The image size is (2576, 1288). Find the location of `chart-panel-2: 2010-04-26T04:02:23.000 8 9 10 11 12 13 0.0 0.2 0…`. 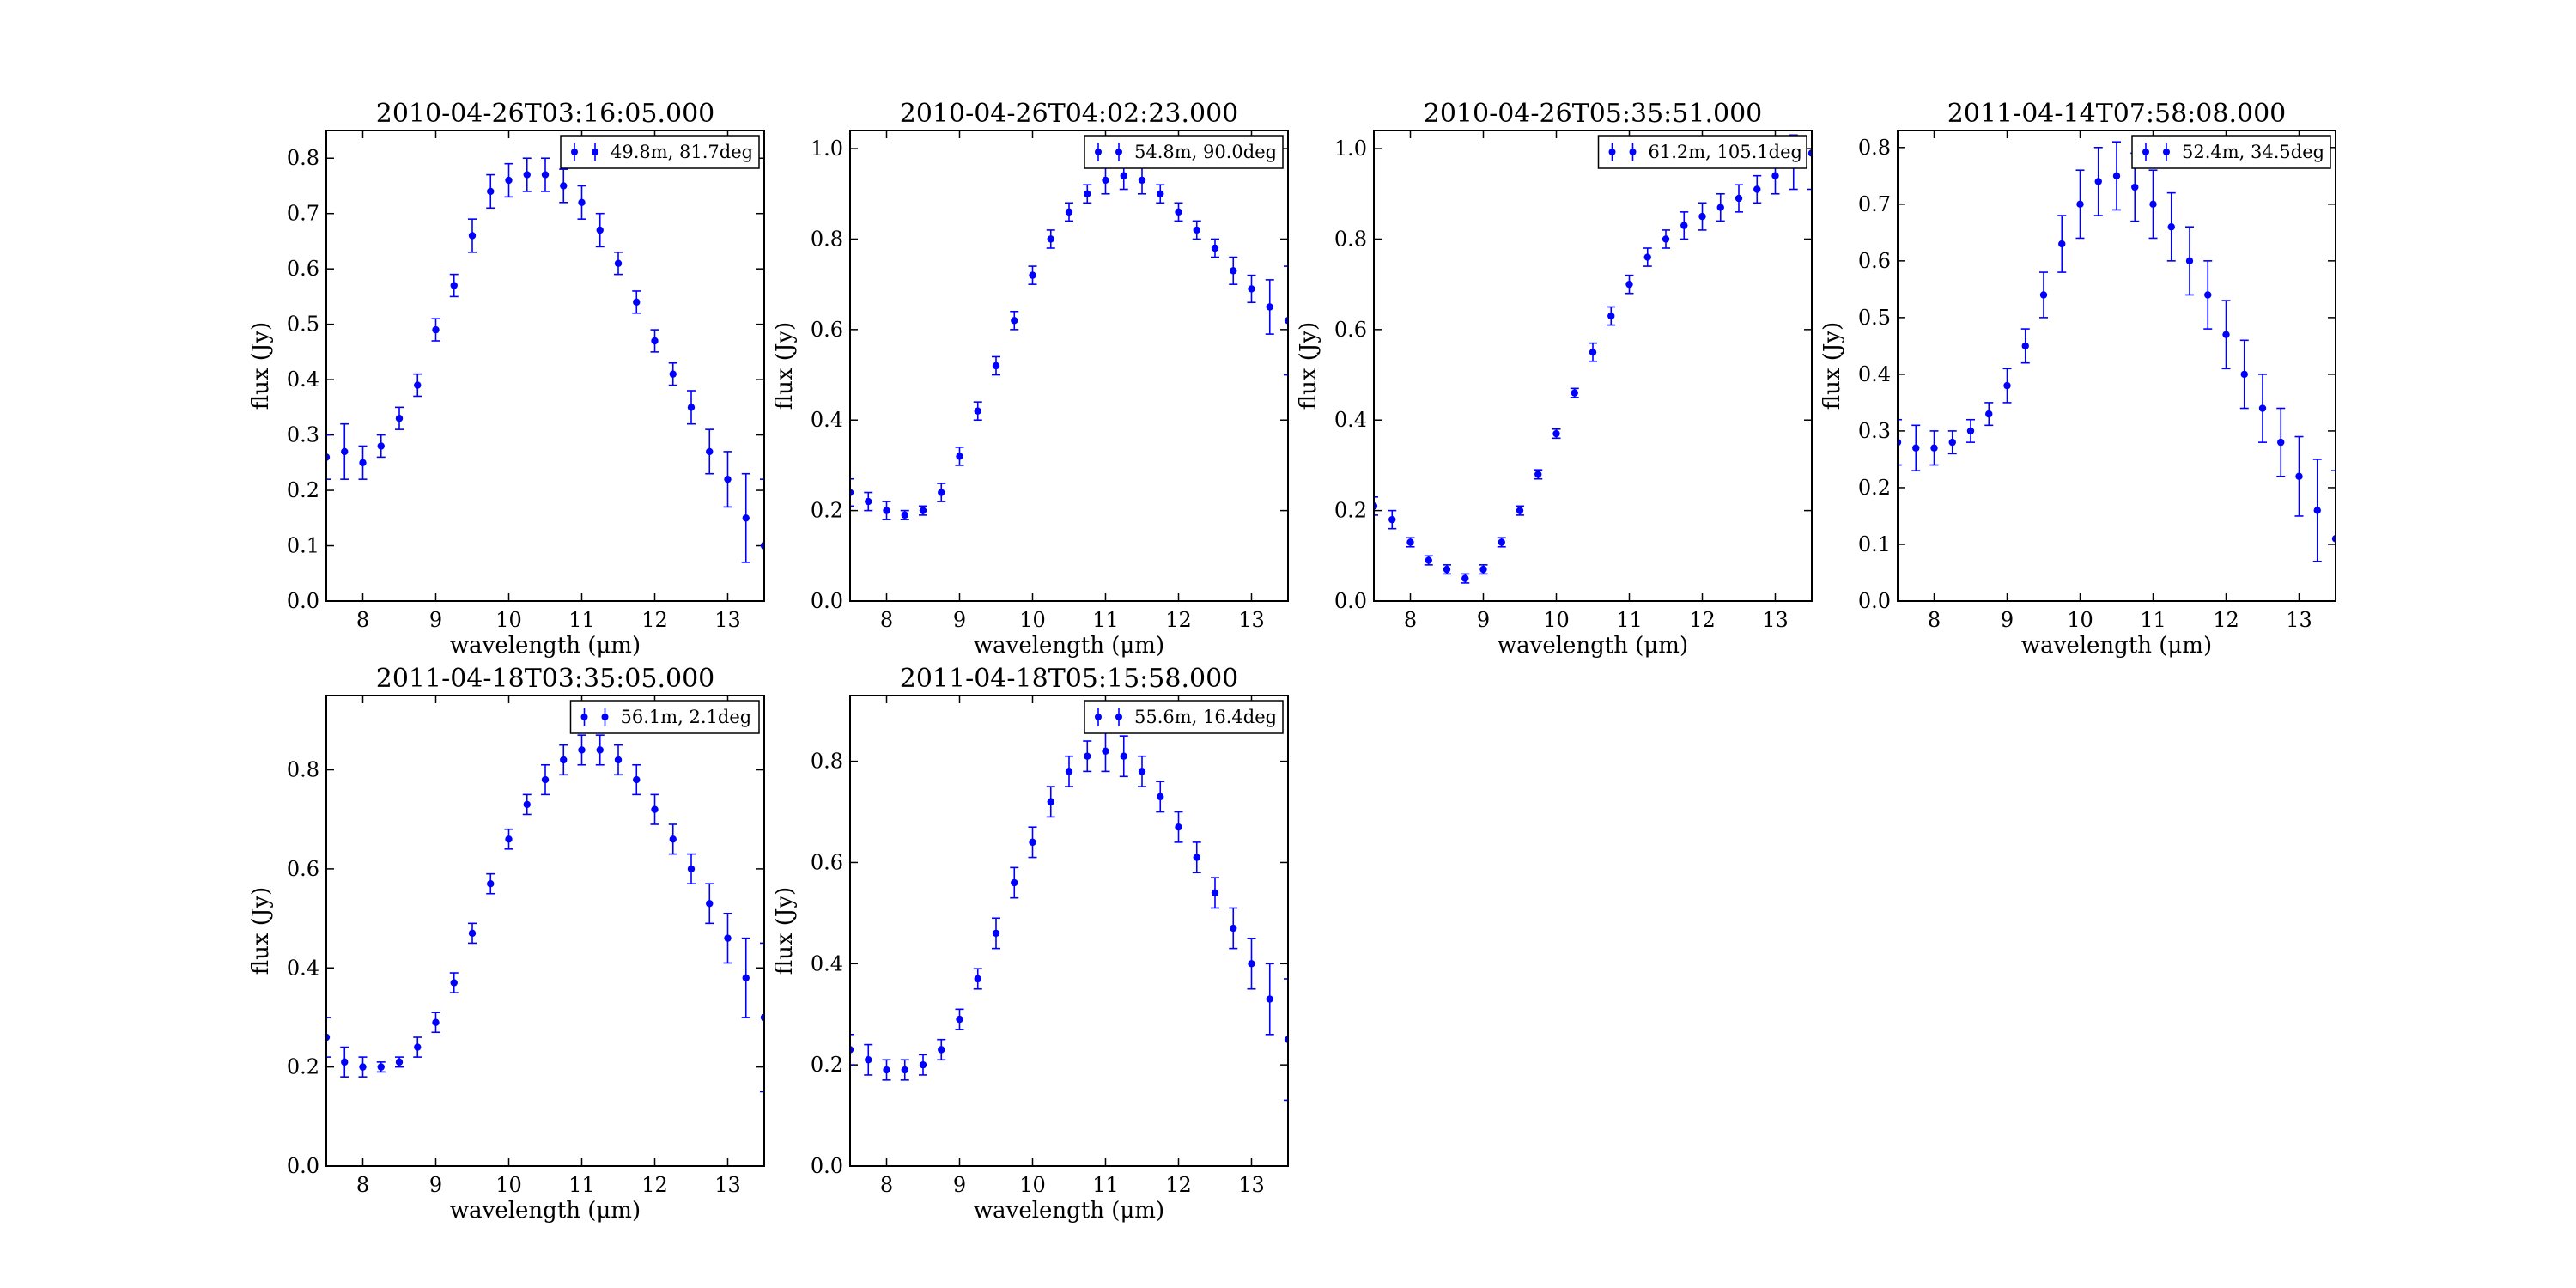

chart-panel-2: 2010-04-26T04:02:23.000 8 9 10 11 12 13 0.0 0.2 0… is located at coordinates (1030, 379).